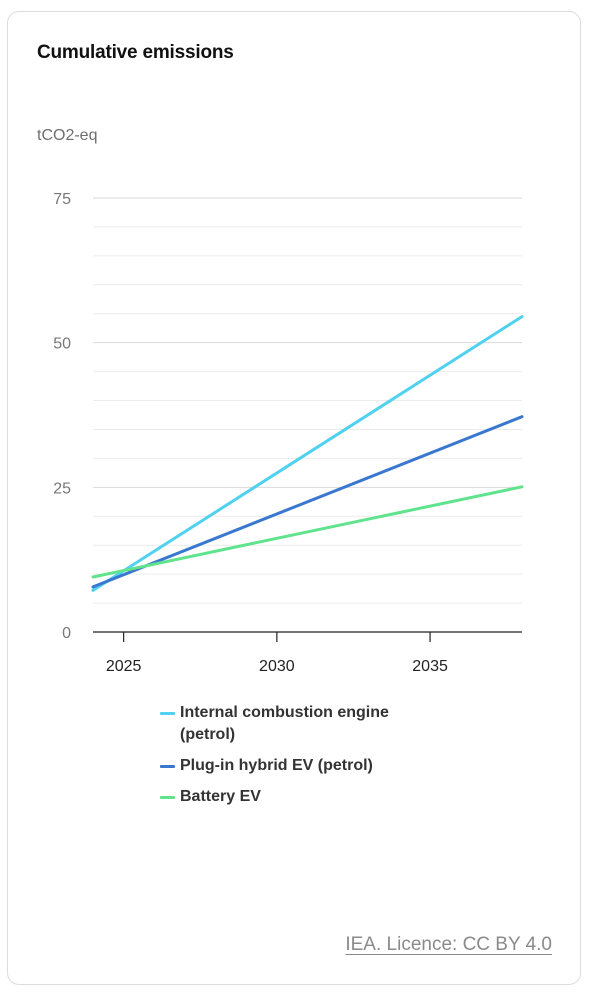  Describe the element at coordinates (284, 723) in the screenshot. I see `legend-label-ice: Internal combustion engine (petrol)` at that location.